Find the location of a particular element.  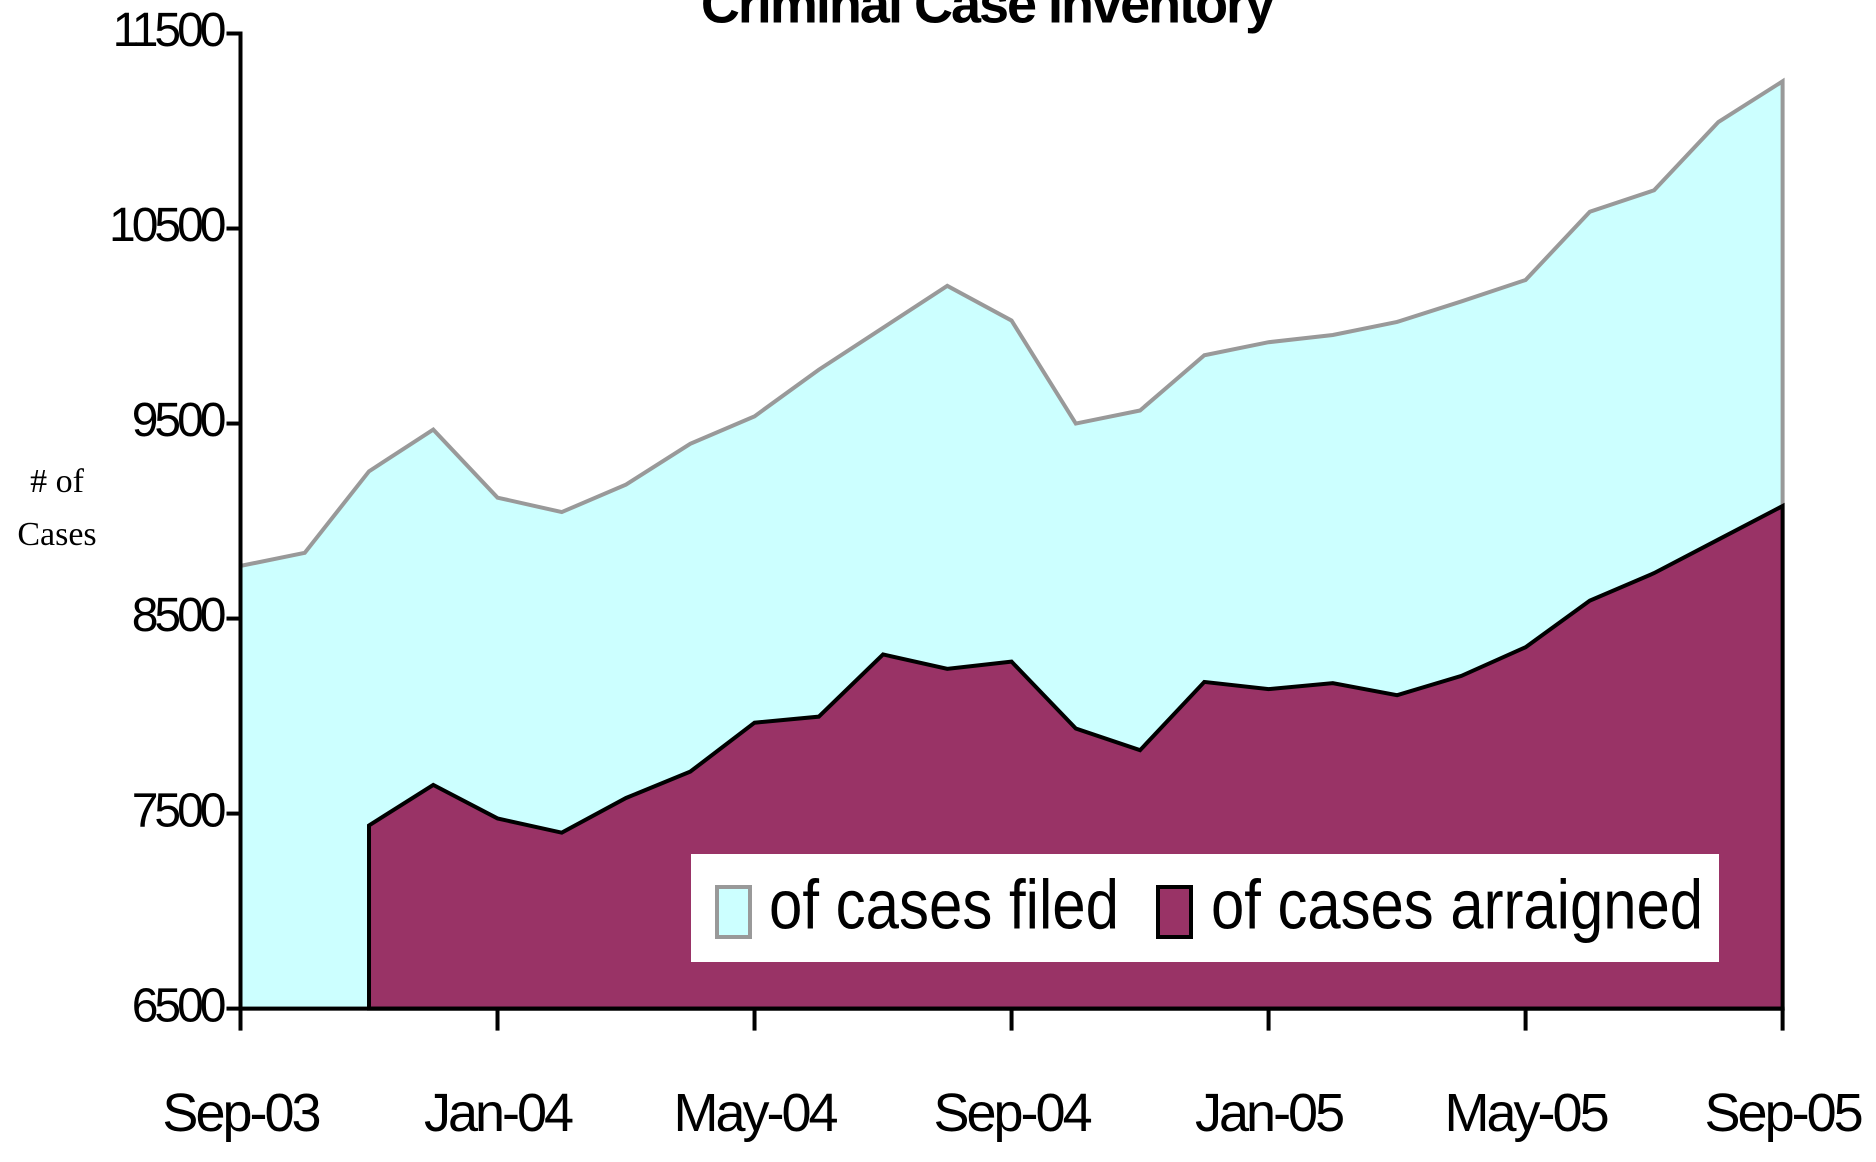

y-tick-label: 11500 is located at coordinates (169, 30).